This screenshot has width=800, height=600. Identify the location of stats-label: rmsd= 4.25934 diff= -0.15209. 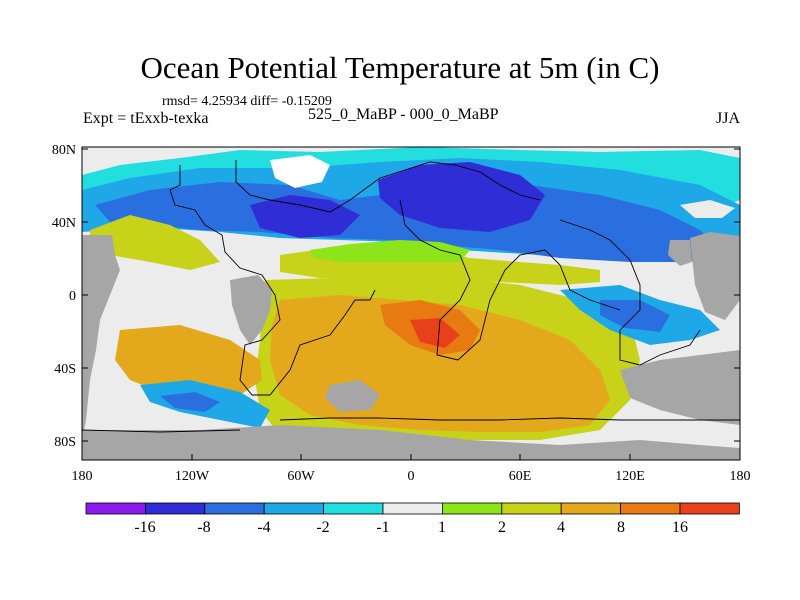
(247, 101).